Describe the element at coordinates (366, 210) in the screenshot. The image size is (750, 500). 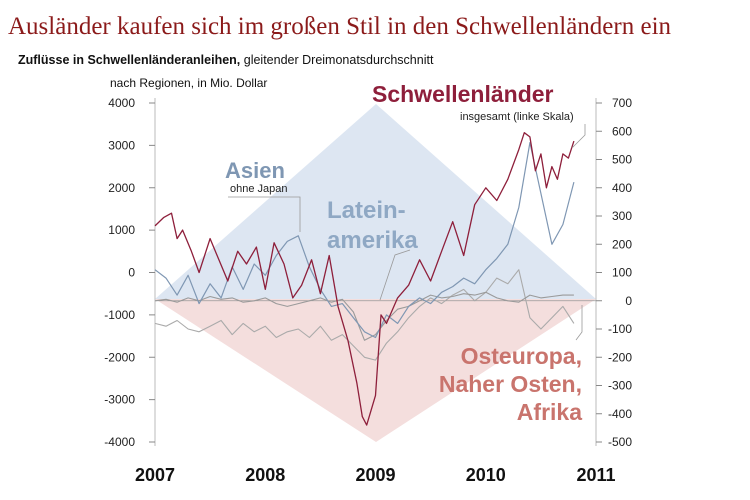
I see `label-lateinamerika-line1: Latein-` at that location.